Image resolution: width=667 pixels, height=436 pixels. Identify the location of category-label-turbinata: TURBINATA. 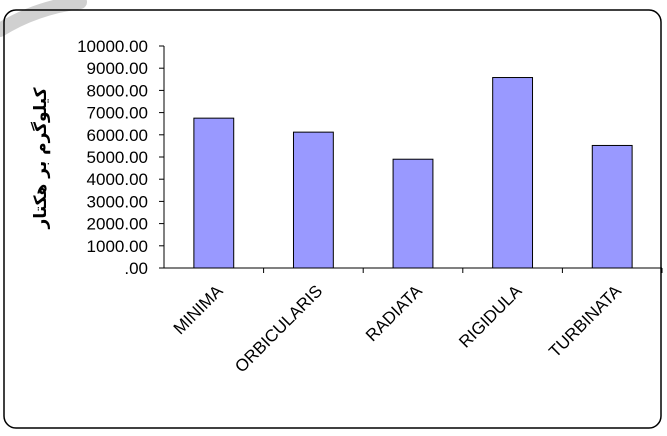
(585, 321).